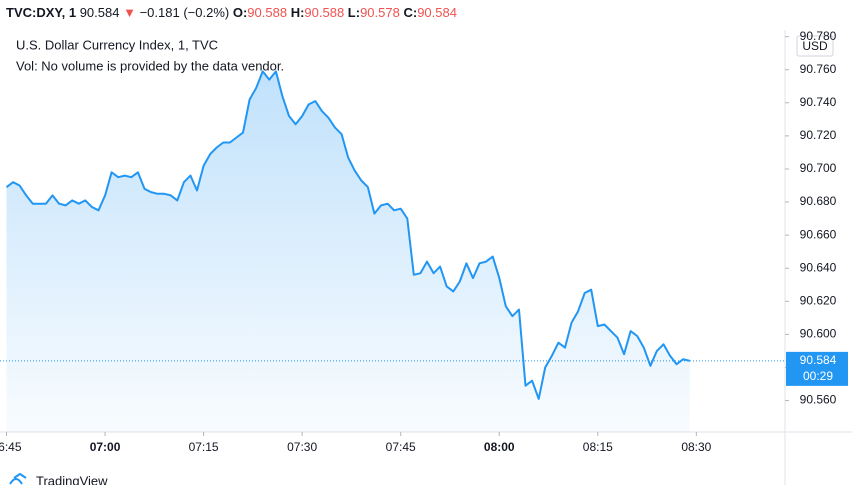 Image resolution: width=852 pixels, height=485 pixels. What do you see at coordinates (818, 135) in the screenshot?
I see `y-tick-label: 90.720` at bounding box center [818, 135].